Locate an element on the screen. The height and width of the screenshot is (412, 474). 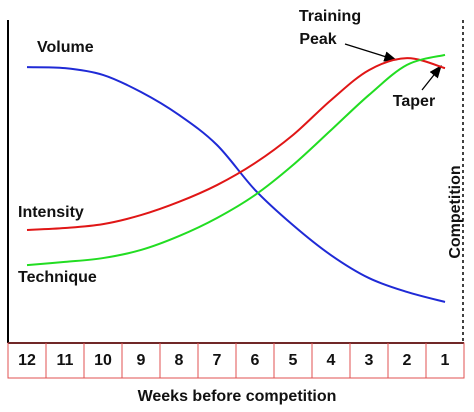
annotation: Competition is located at coordinates (455, 211).